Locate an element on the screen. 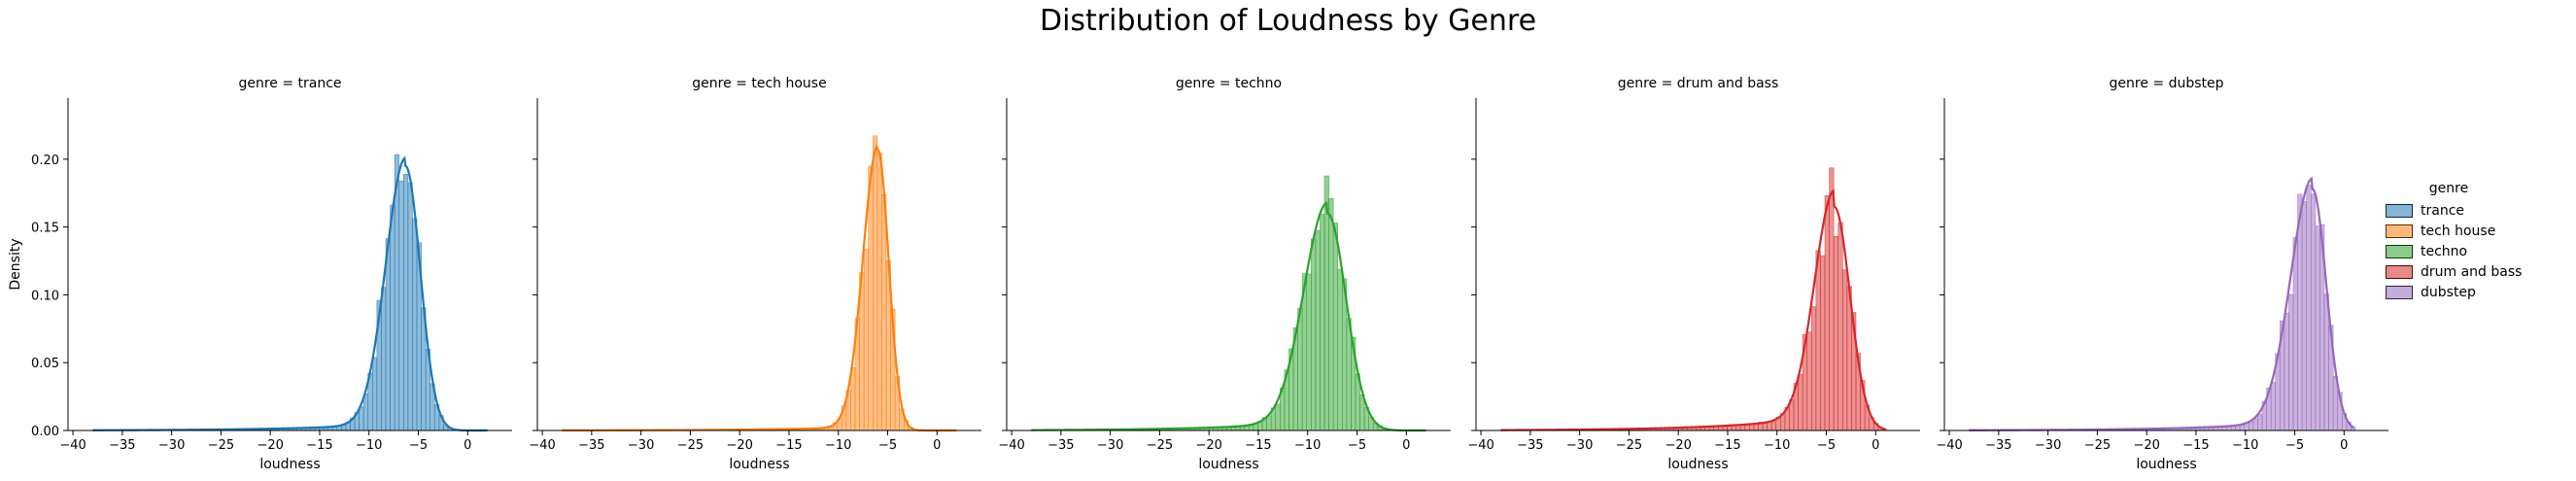 This screenshot has width=2576, height=481. legend-label: trance is located at coordinates (2443, 210).